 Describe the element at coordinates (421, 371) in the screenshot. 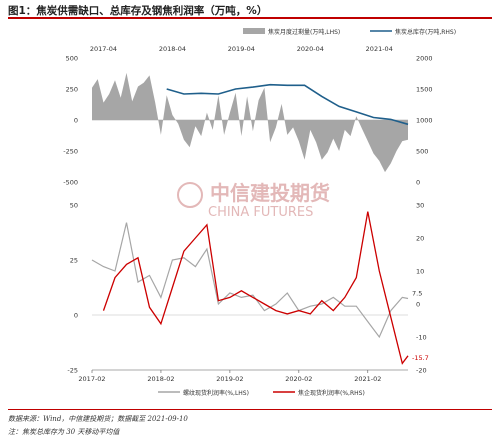

I see `bottom-right-ytick-5: -20` at that location.